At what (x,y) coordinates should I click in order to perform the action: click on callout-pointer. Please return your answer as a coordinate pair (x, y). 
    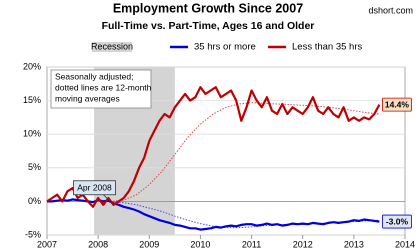
    Looking at the image, I should click on (108, 200).